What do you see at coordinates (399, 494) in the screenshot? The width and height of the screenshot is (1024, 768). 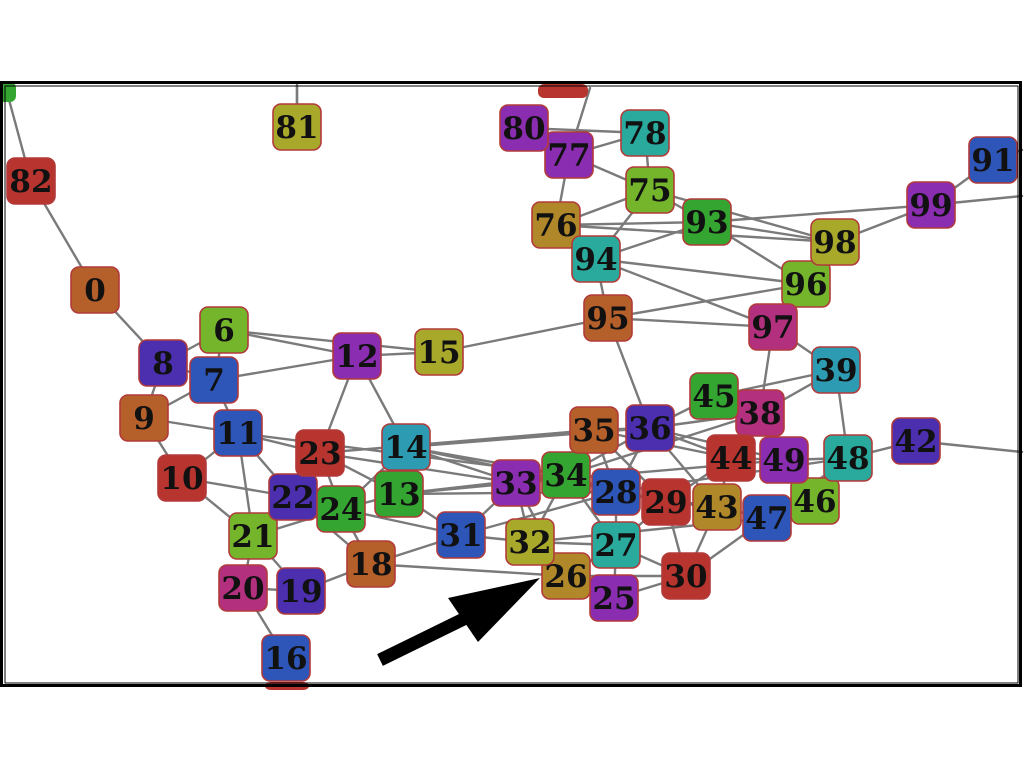 I see `node-13: 13` at bounding box center [399, 494].